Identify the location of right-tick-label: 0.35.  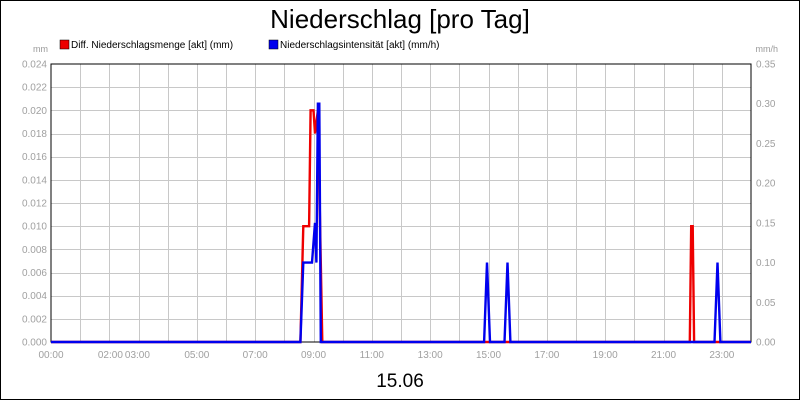
(766, 65).